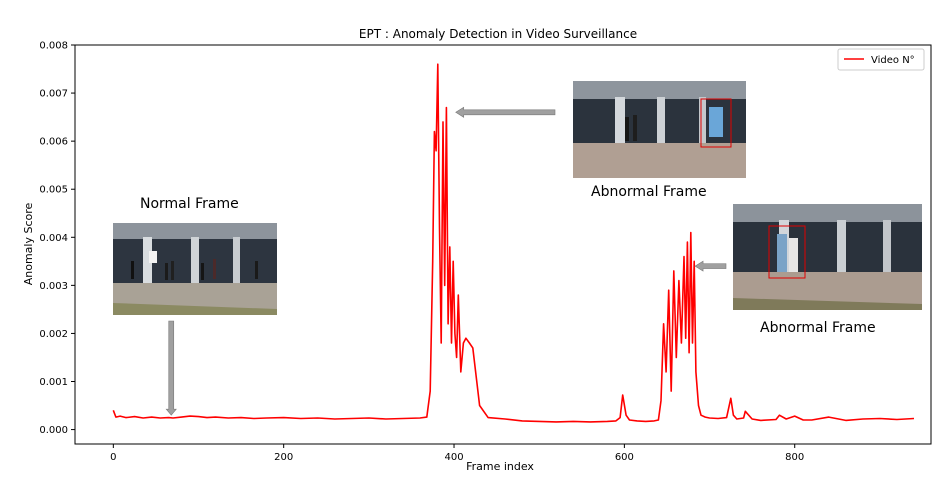 The width and height of the screenshot is (939, 487). Describe the element at coordinates (500, 466) in the screenshot. I see `x-axis-label: Frame index` at that location.